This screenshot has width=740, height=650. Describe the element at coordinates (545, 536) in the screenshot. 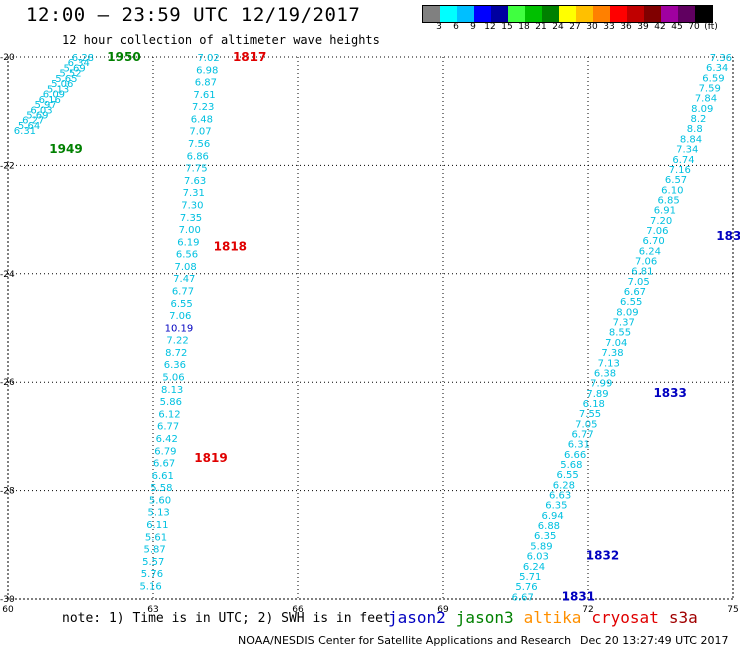

I see `wave-height-value: 6.35` at that location.